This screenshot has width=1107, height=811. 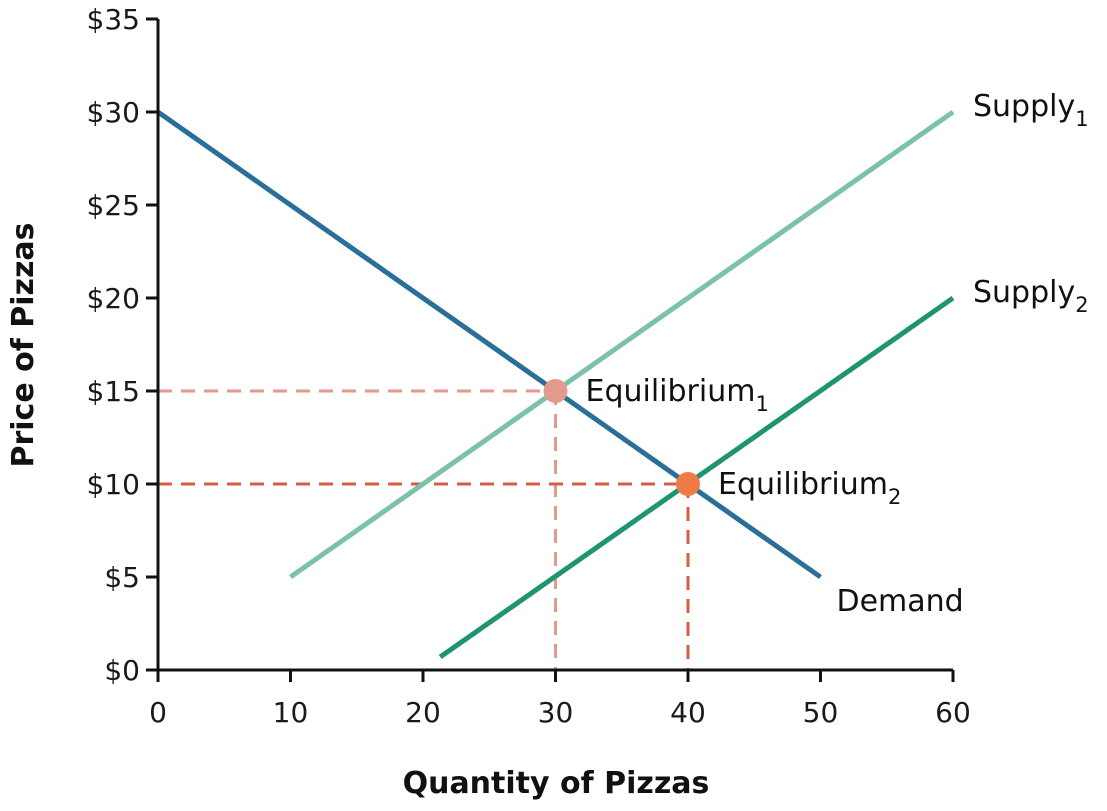 I want to click on y-tick-label: $15, so click(x=113, y=391).